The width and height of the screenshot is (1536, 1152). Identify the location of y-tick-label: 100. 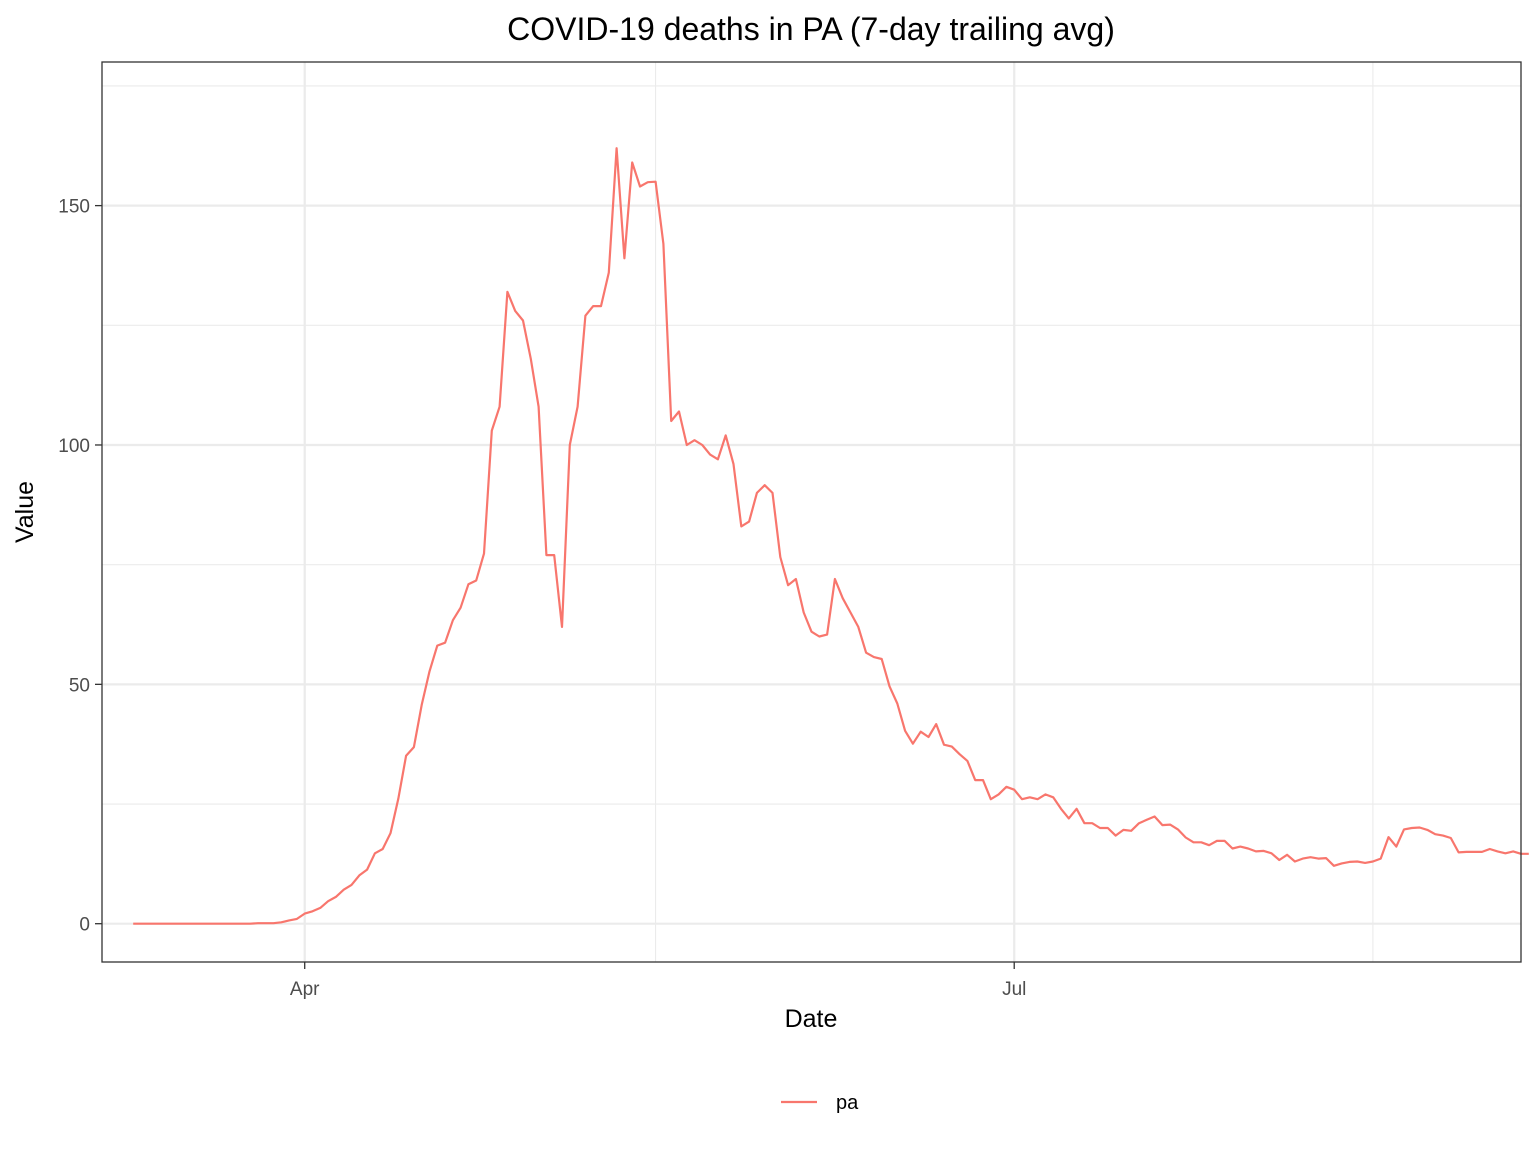
(74, 446).